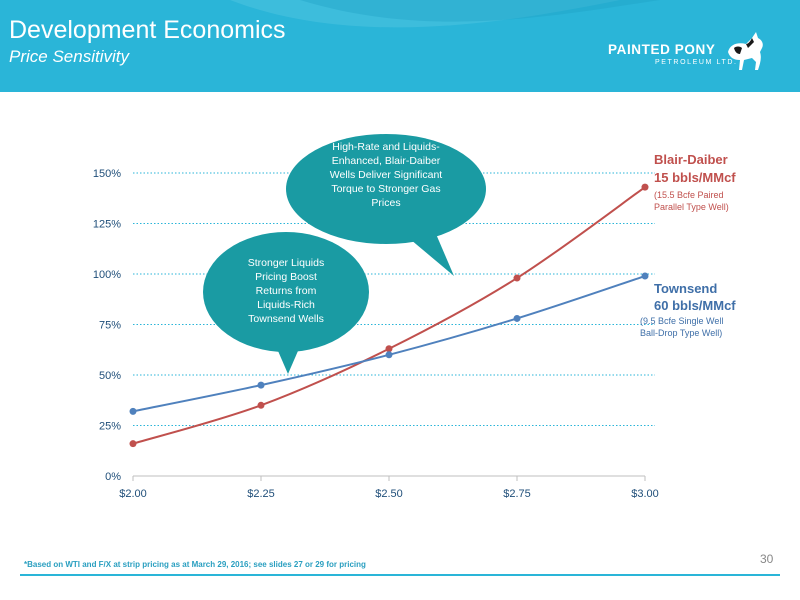  What do you see at coordinates (107, 275) in the screenshot?
I see `y-tick-label: 100%` at bounding box center [107, 275].